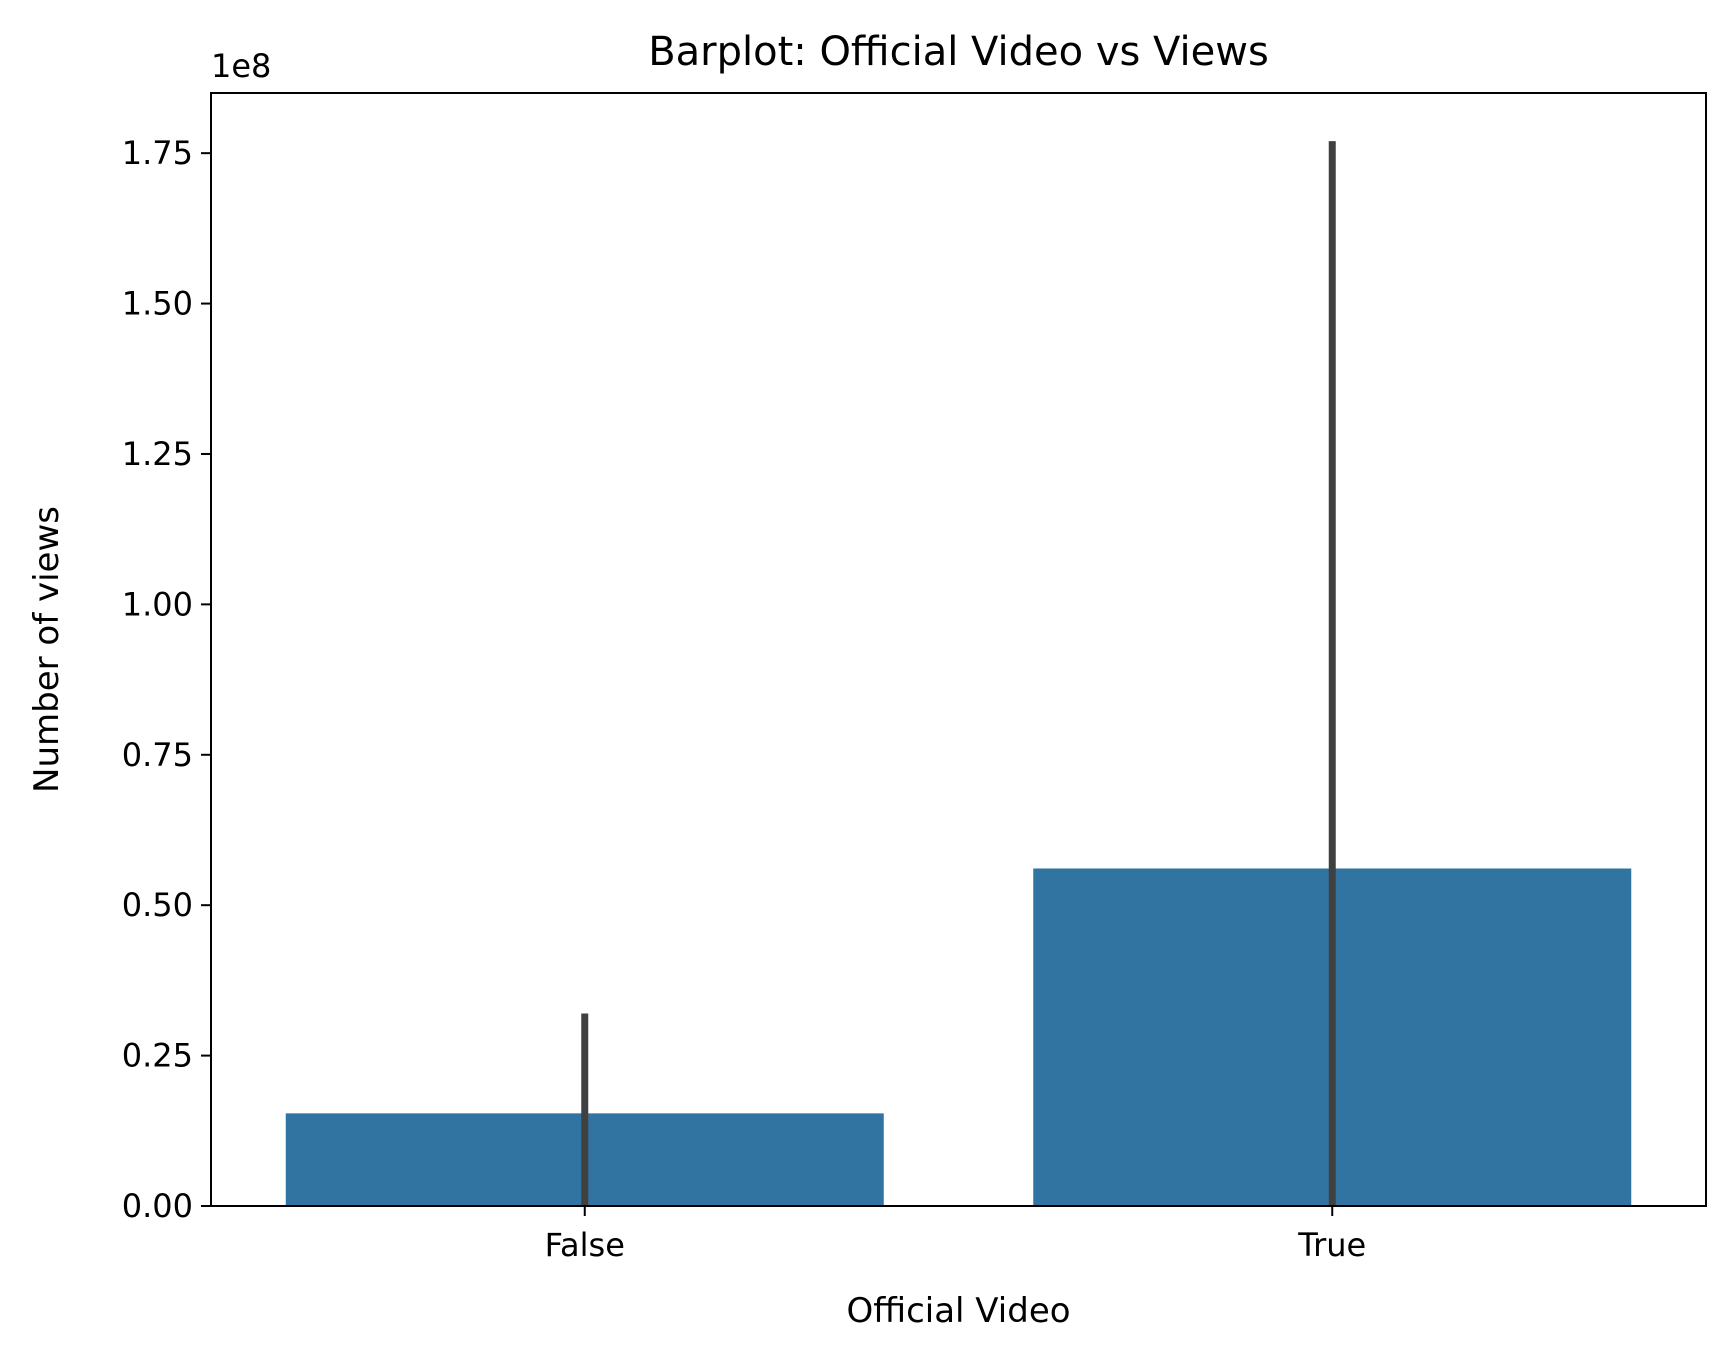  What do you see at coordinates (166, 679) in the screenshot?
I see `y-axis-ticks: 0.00 0.25 0.50 0.75 1.00 1.25 1.50 1.75` at bounding box center [166, 679].